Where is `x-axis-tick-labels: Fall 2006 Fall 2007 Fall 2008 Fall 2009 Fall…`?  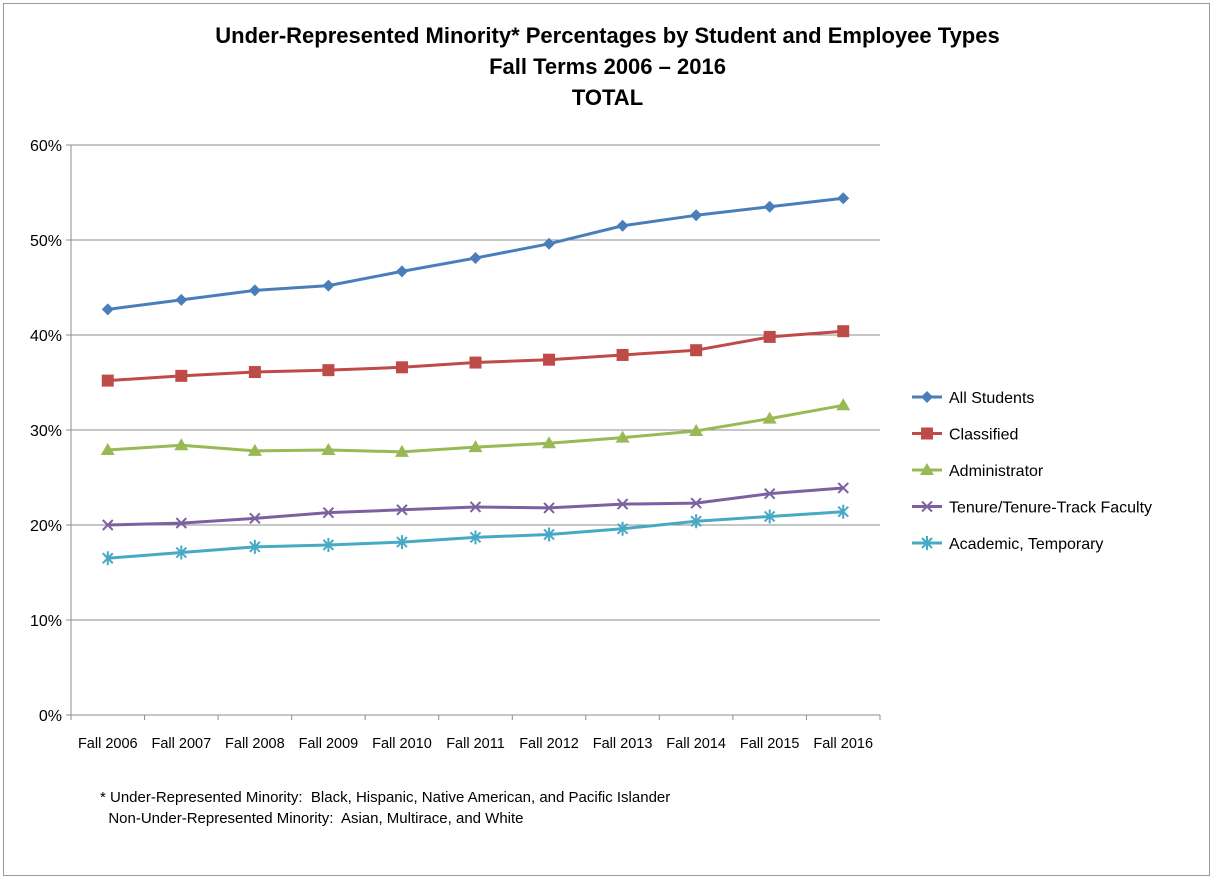 x-axis-tick-labels: Fall 2006 Fall 2007 Fall 2008 Fall 2009 Fall… is located at coordinates (475, 744).